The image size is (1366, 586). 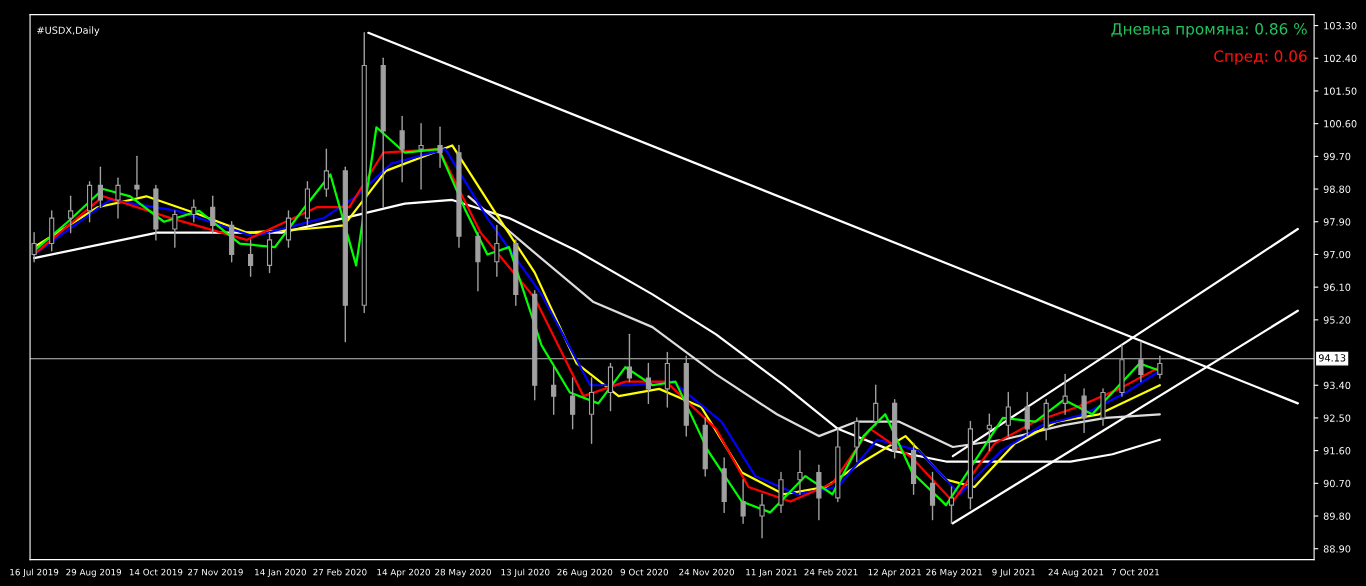 I want to click on x-tick-label: 24 Aug 2021, so click(x=1076, y=573).